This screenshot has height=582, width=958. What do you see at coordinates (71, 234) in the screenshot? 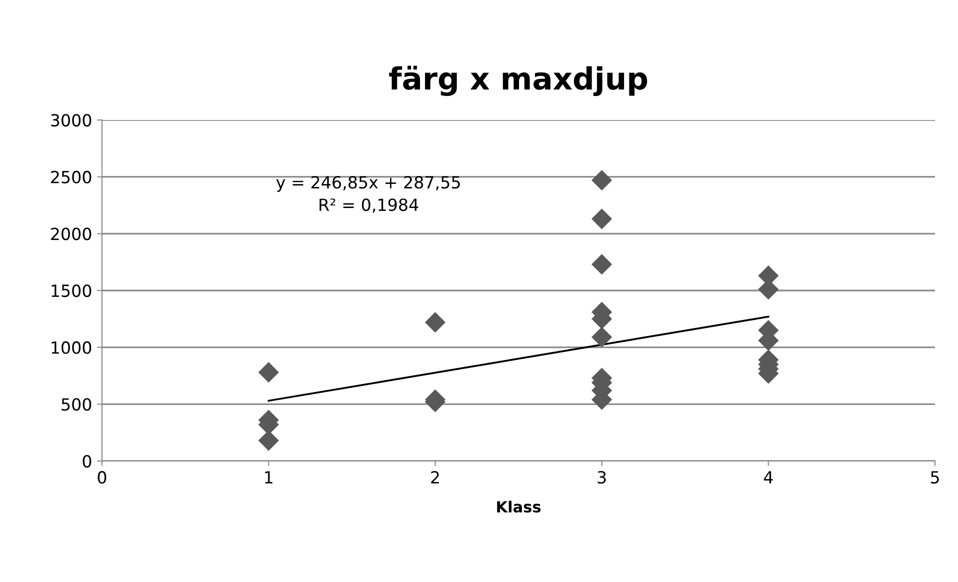
I see `y-tick-label: 2000` at bounding box center [71, 234].